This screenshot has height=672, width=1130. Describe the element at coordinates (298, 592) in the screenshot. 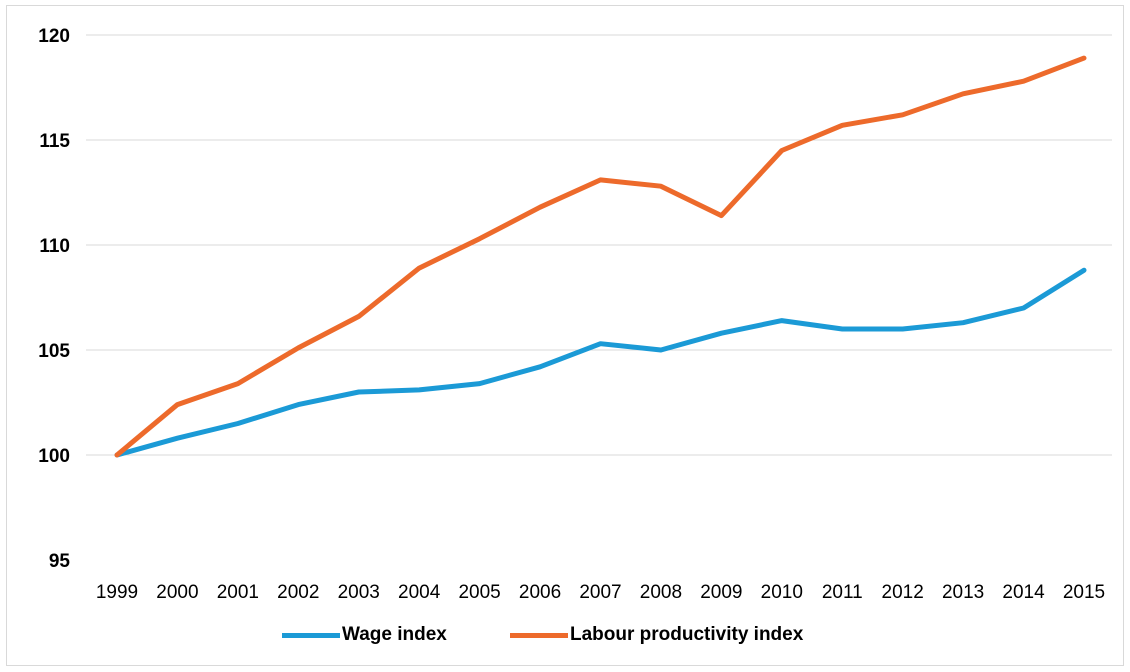

I see `x-tick-label: 2002` at that location.